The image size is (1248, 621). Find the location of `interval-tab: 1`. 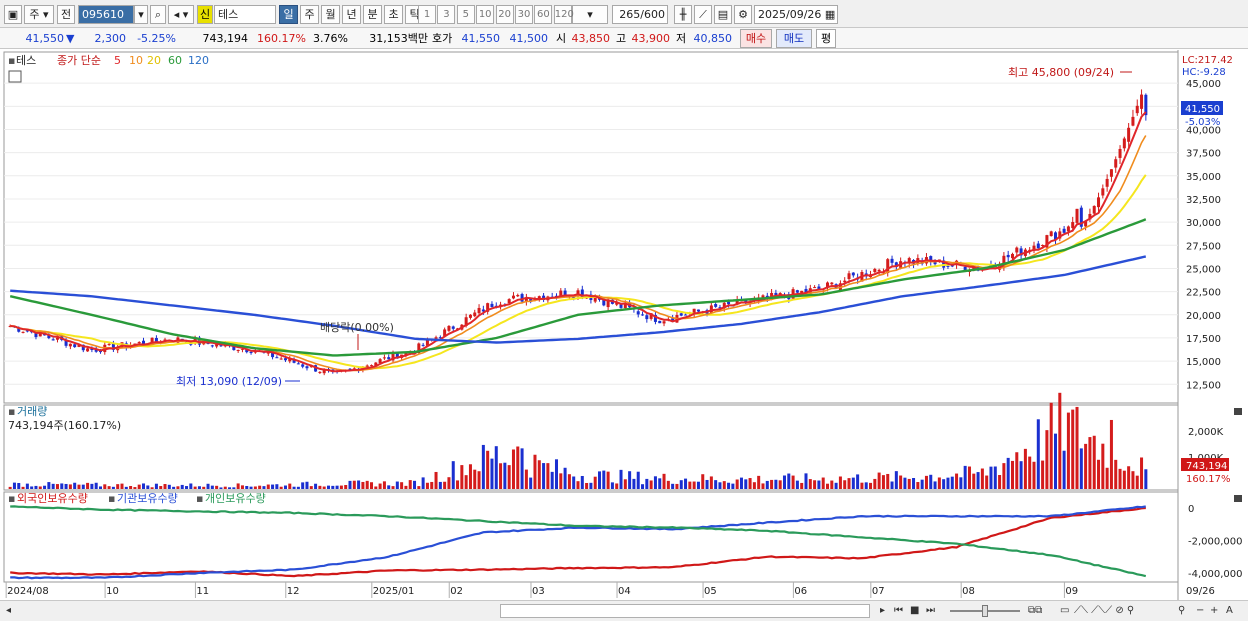

interval-tab: 1 is located at coordinates (427, 14).